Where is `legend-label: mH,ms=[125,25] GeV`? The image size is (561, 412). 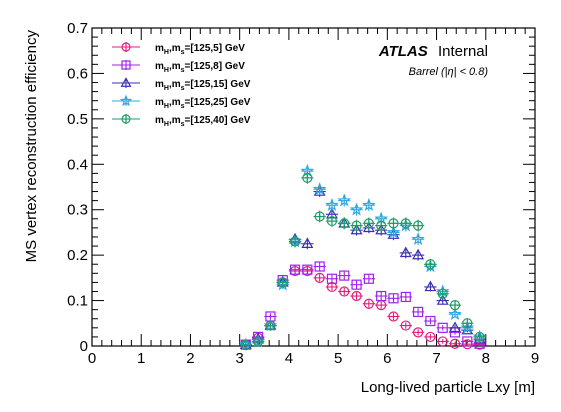
legend-label: mH,ms=[125,25] GeV is located at coordinates (203, 103).